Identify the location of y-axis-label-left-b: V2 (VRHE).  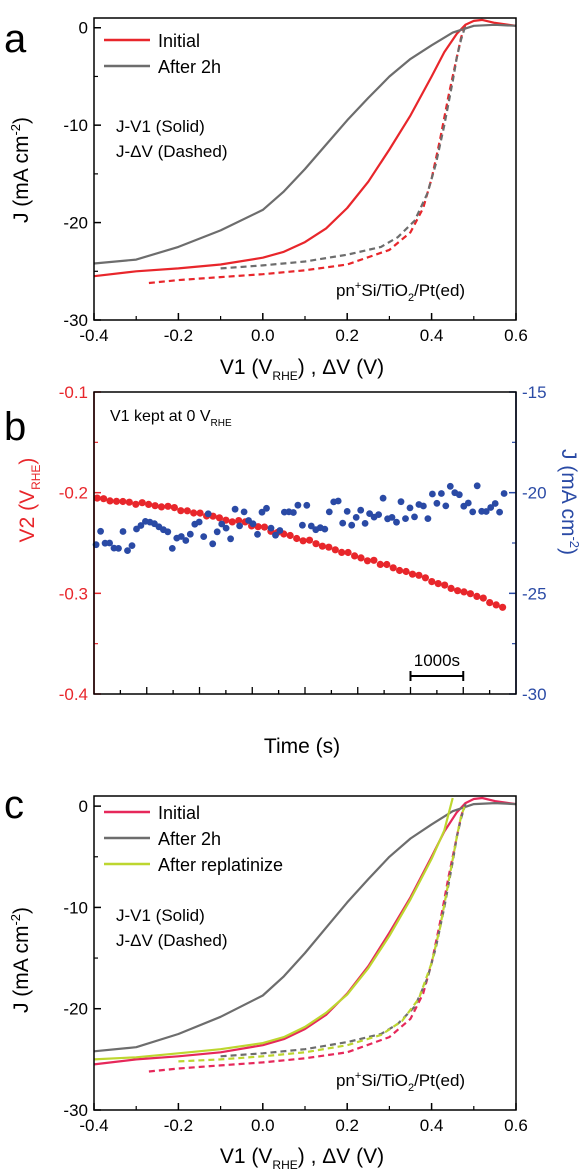
(29, 500).